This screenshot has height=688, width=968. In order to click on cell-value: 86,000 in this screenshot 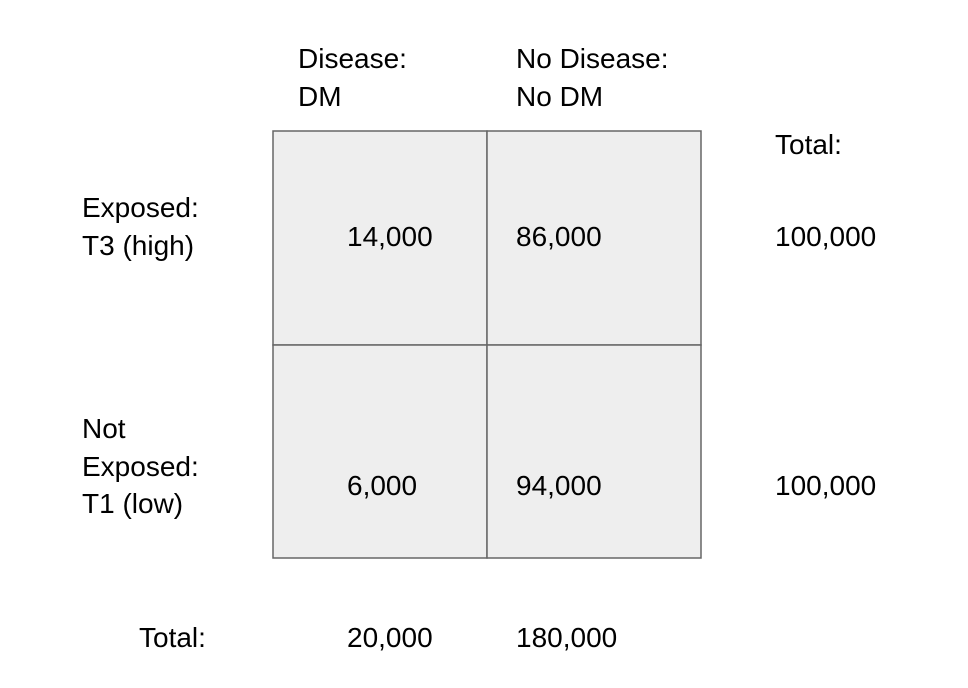, I will do `click(559, 236)`.